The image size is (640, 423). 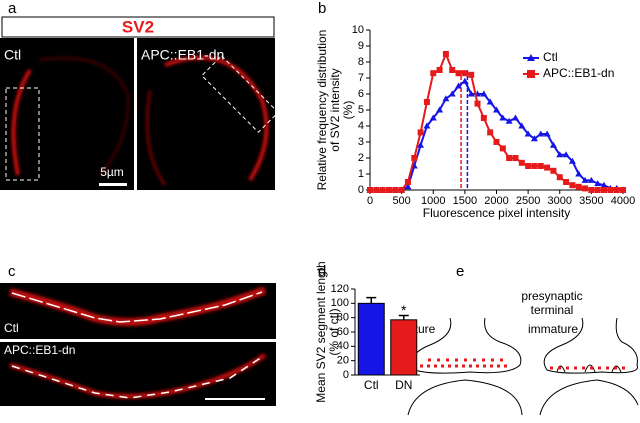 What do you see at coordinates (12, 8) in the screenshot?
I see `panel-label: a` at bounding box center [12, 8].